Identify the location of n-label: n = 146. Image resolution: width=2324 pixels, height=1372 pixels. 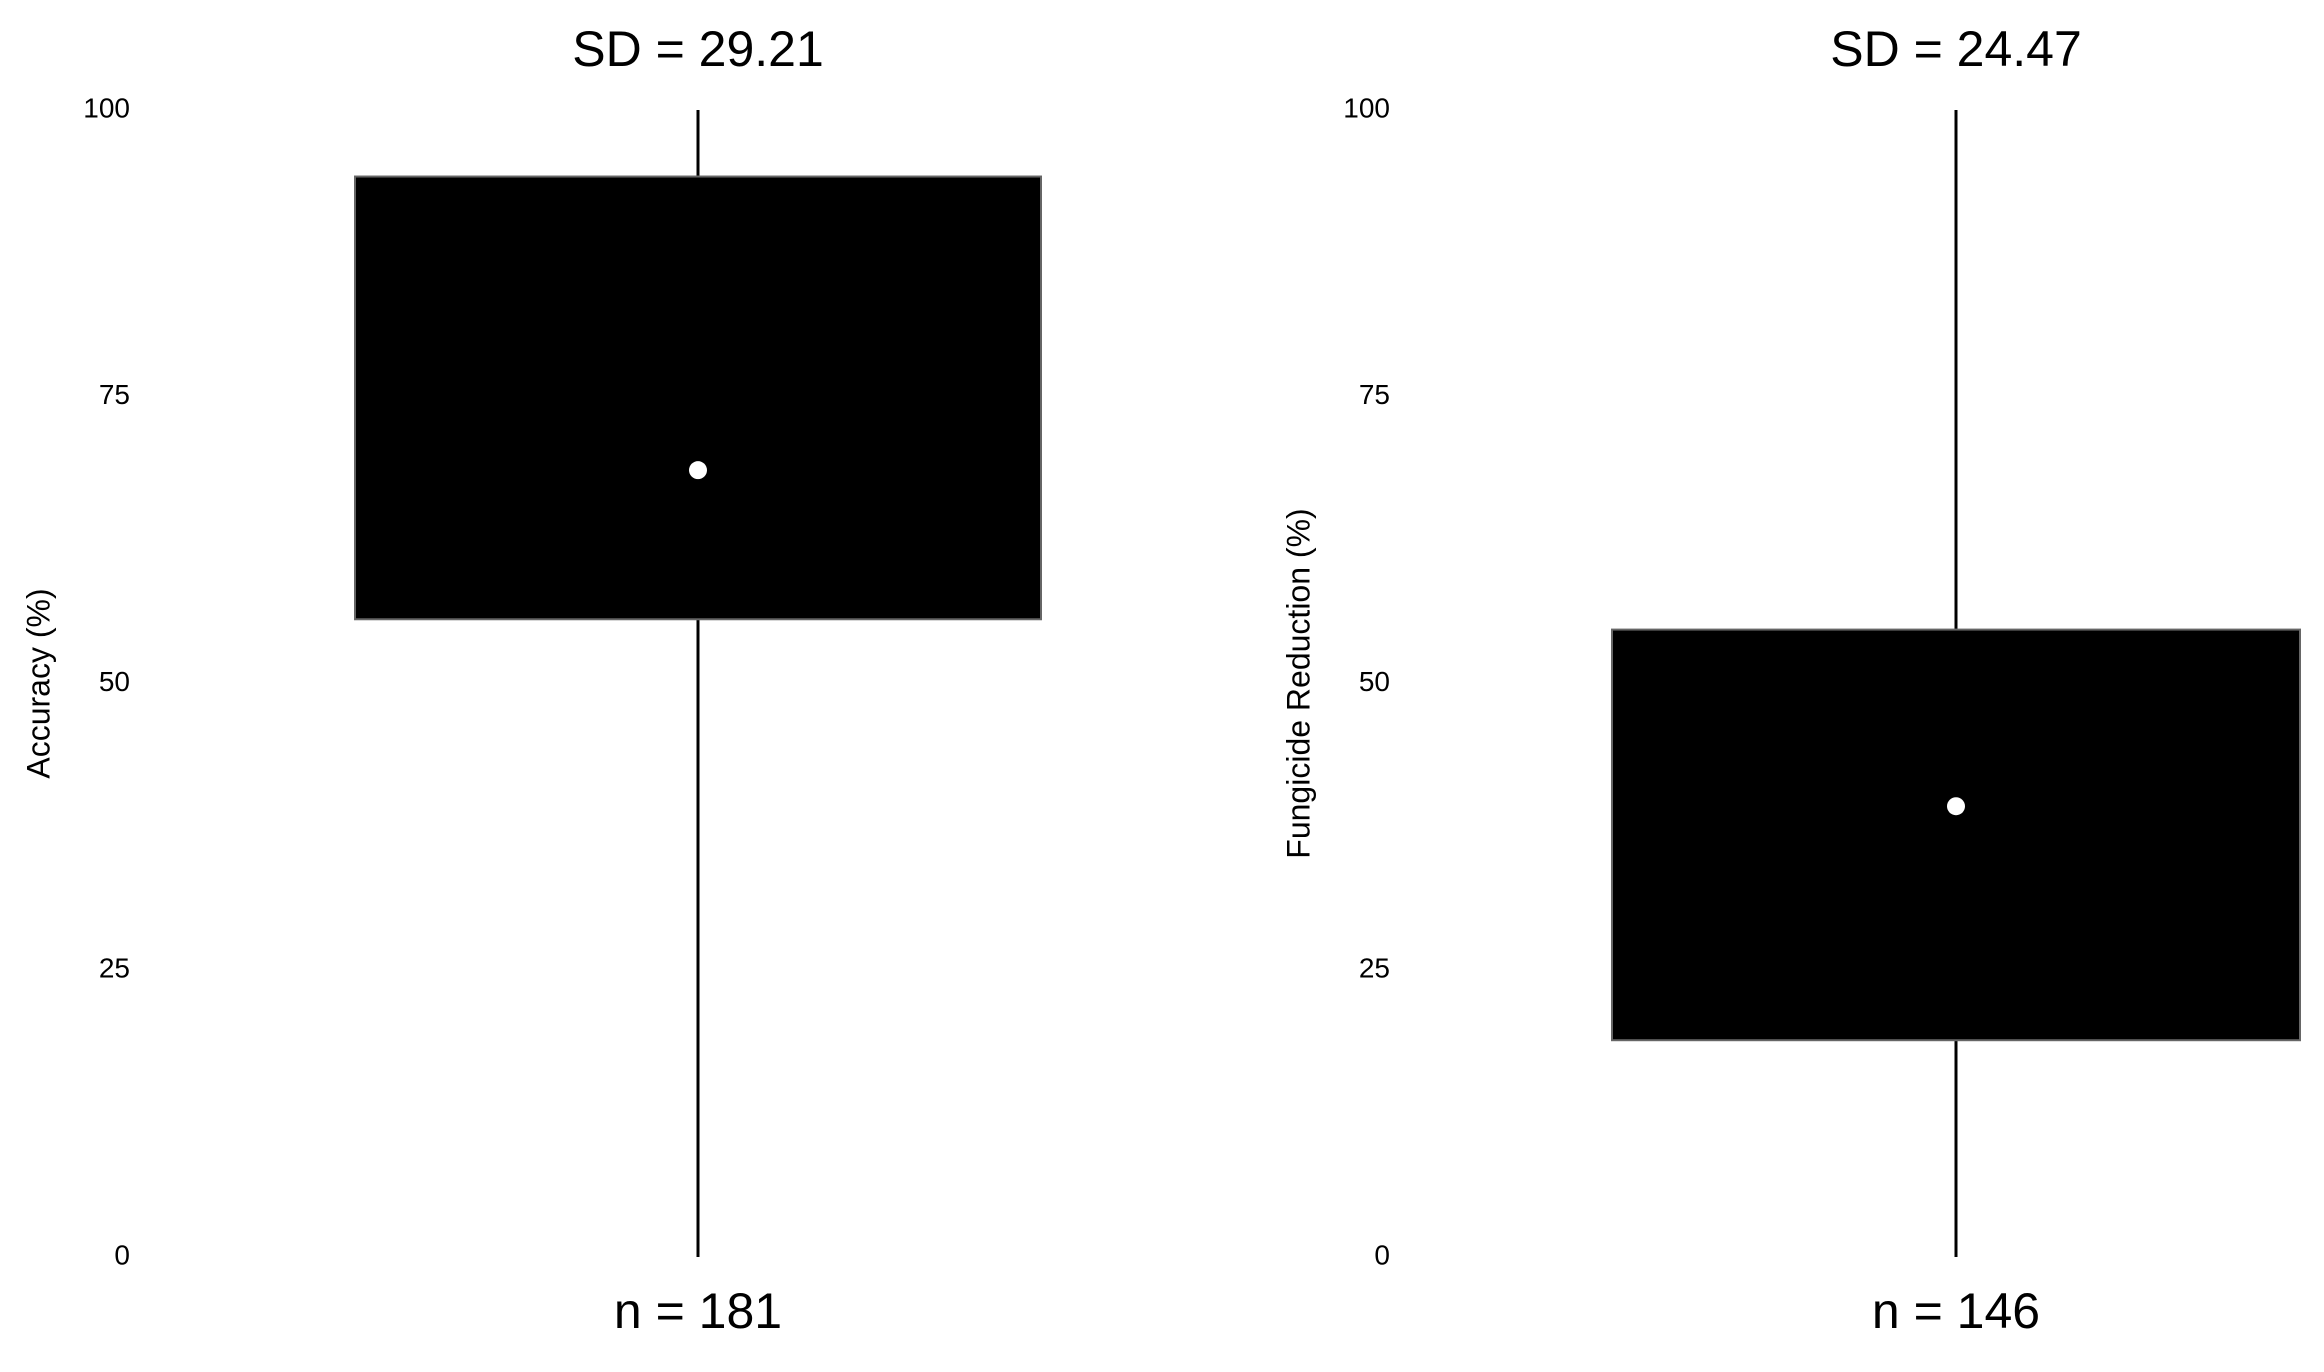
(1956, 1311).